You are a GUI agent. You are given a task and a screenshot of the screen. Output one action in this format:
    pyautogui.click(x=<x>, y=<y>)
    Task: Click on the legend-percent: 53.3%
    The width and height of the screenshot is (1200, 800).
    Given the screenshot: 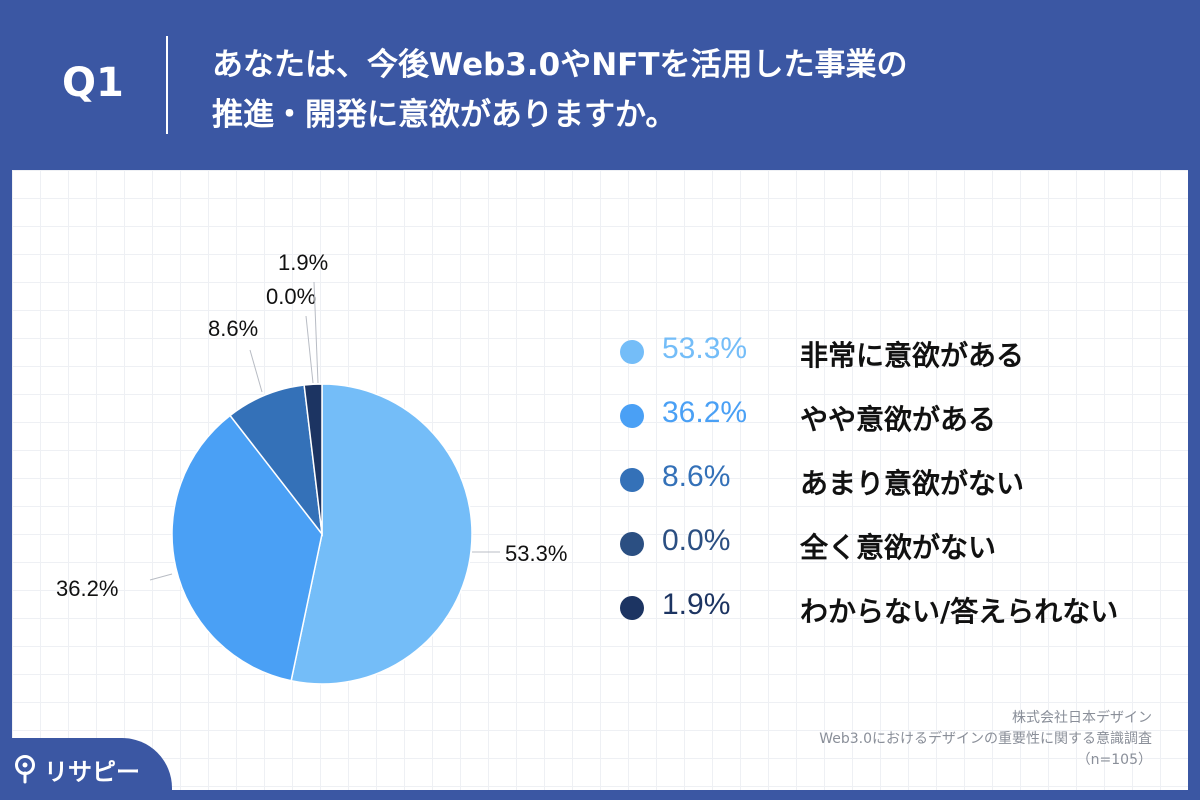 What is the action you would take?
    pyautogui.click(x=705, y=348)
    